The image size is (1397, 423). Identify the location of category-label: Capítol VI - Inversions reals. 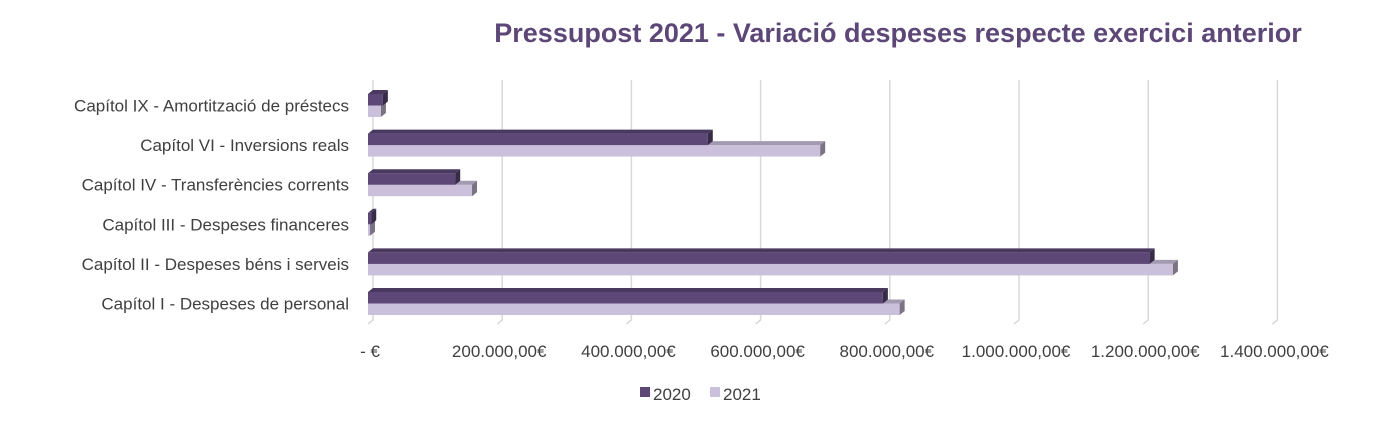
(244, 145).